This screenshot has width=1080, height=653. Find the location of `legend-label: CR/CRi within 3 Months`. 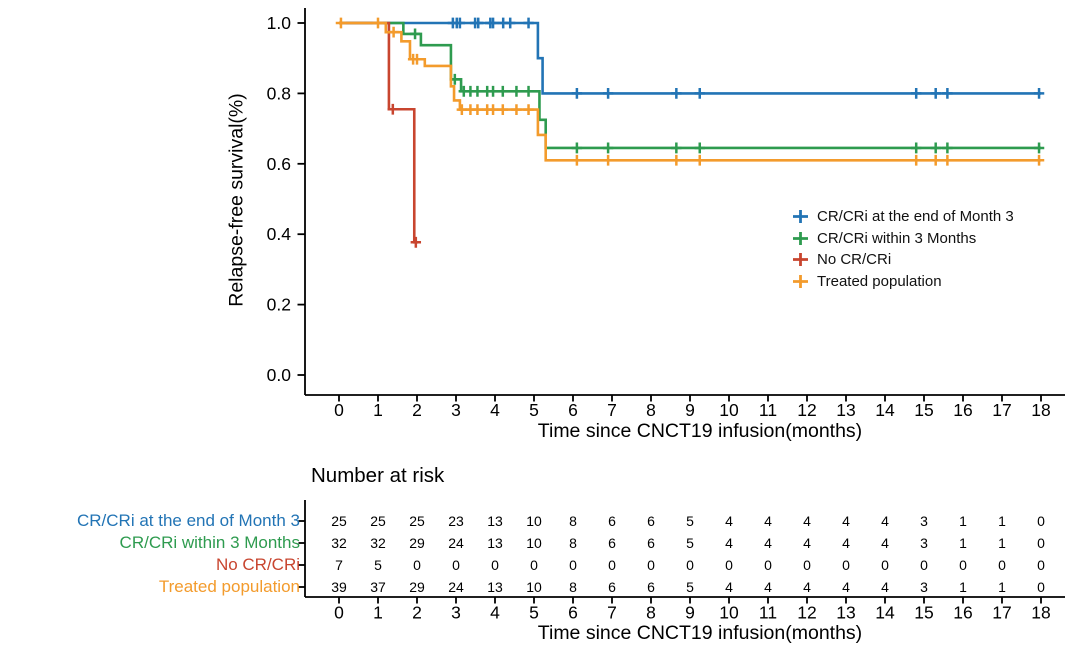

legend-label: CR/CRi within 3 Months is located at coordinates (897, 238).